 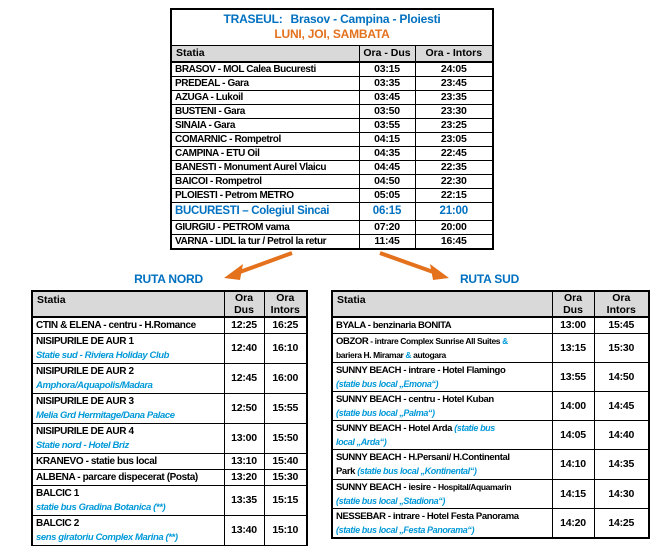 I want to click on station-cell: BAICOI - Rompetrol, so click(x=265, y=181).